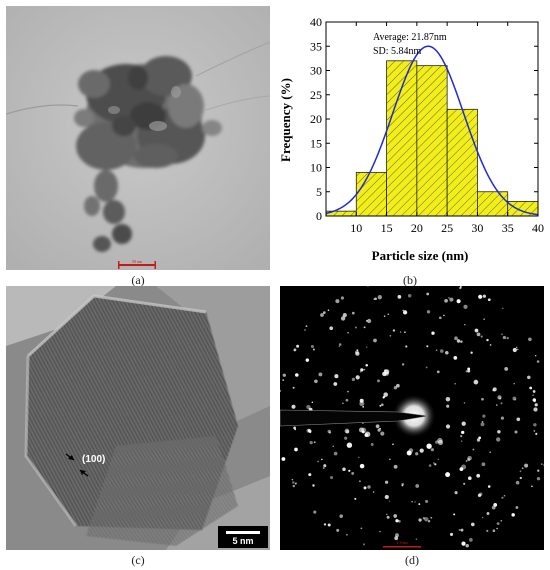 Image resolution: width=550 pixels, height=570 pixels. Describe the element at coordinates (397, 51) in the screenshot. I see `annotation-sd: SD: 5.84nm` at that location.